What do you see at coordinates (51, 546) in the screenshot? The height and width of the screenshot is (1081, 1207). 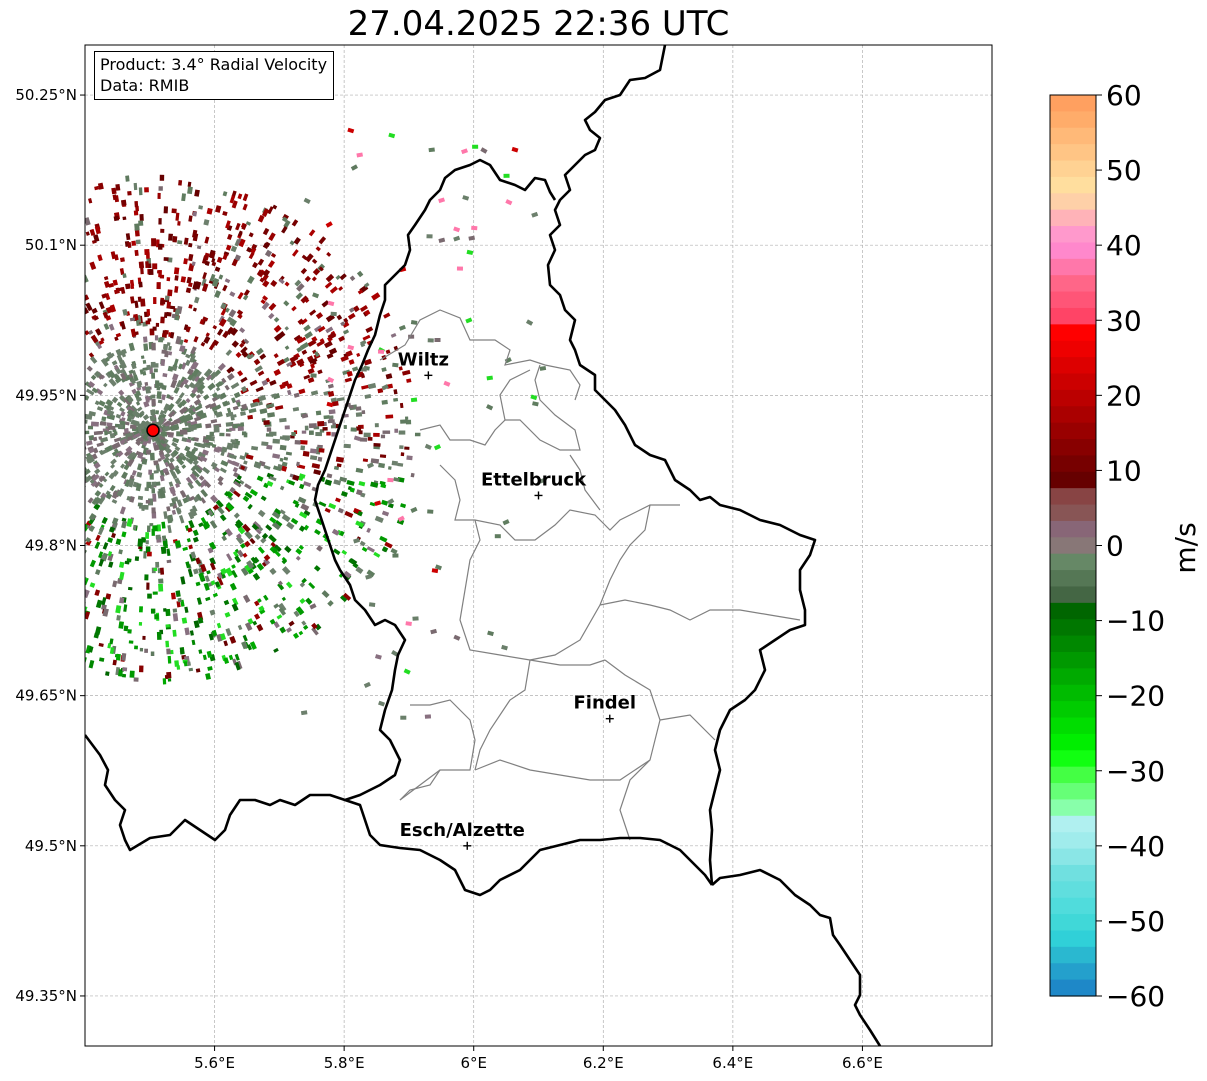 I see `lat-tick-label: 49.8°N` at bounding box center [51, 546].